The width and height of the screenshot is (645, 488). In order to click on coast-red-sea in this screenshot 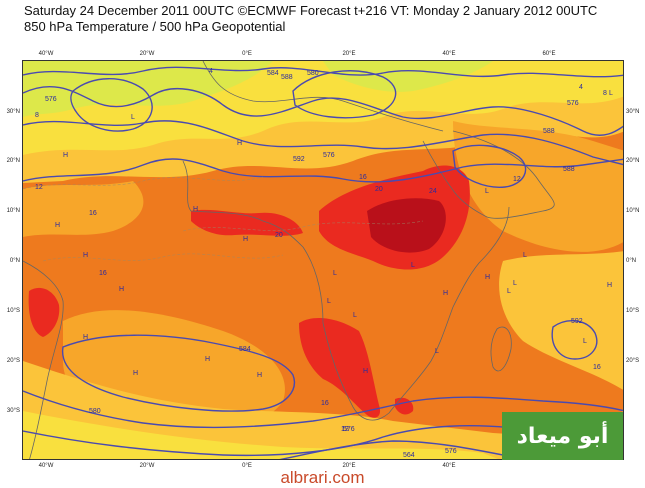, I will do `click(455, 179)`.